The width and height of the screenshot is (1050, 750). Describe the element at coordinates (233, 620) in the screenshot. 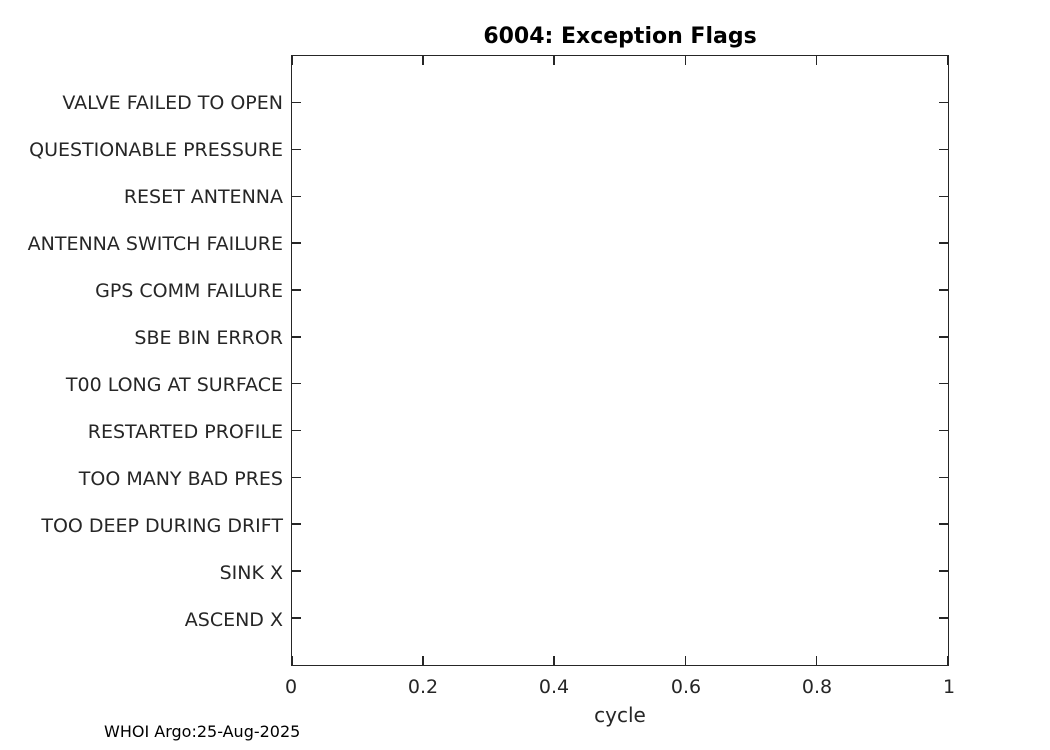

I see `y-tick-label: ASCEND X` at that location.